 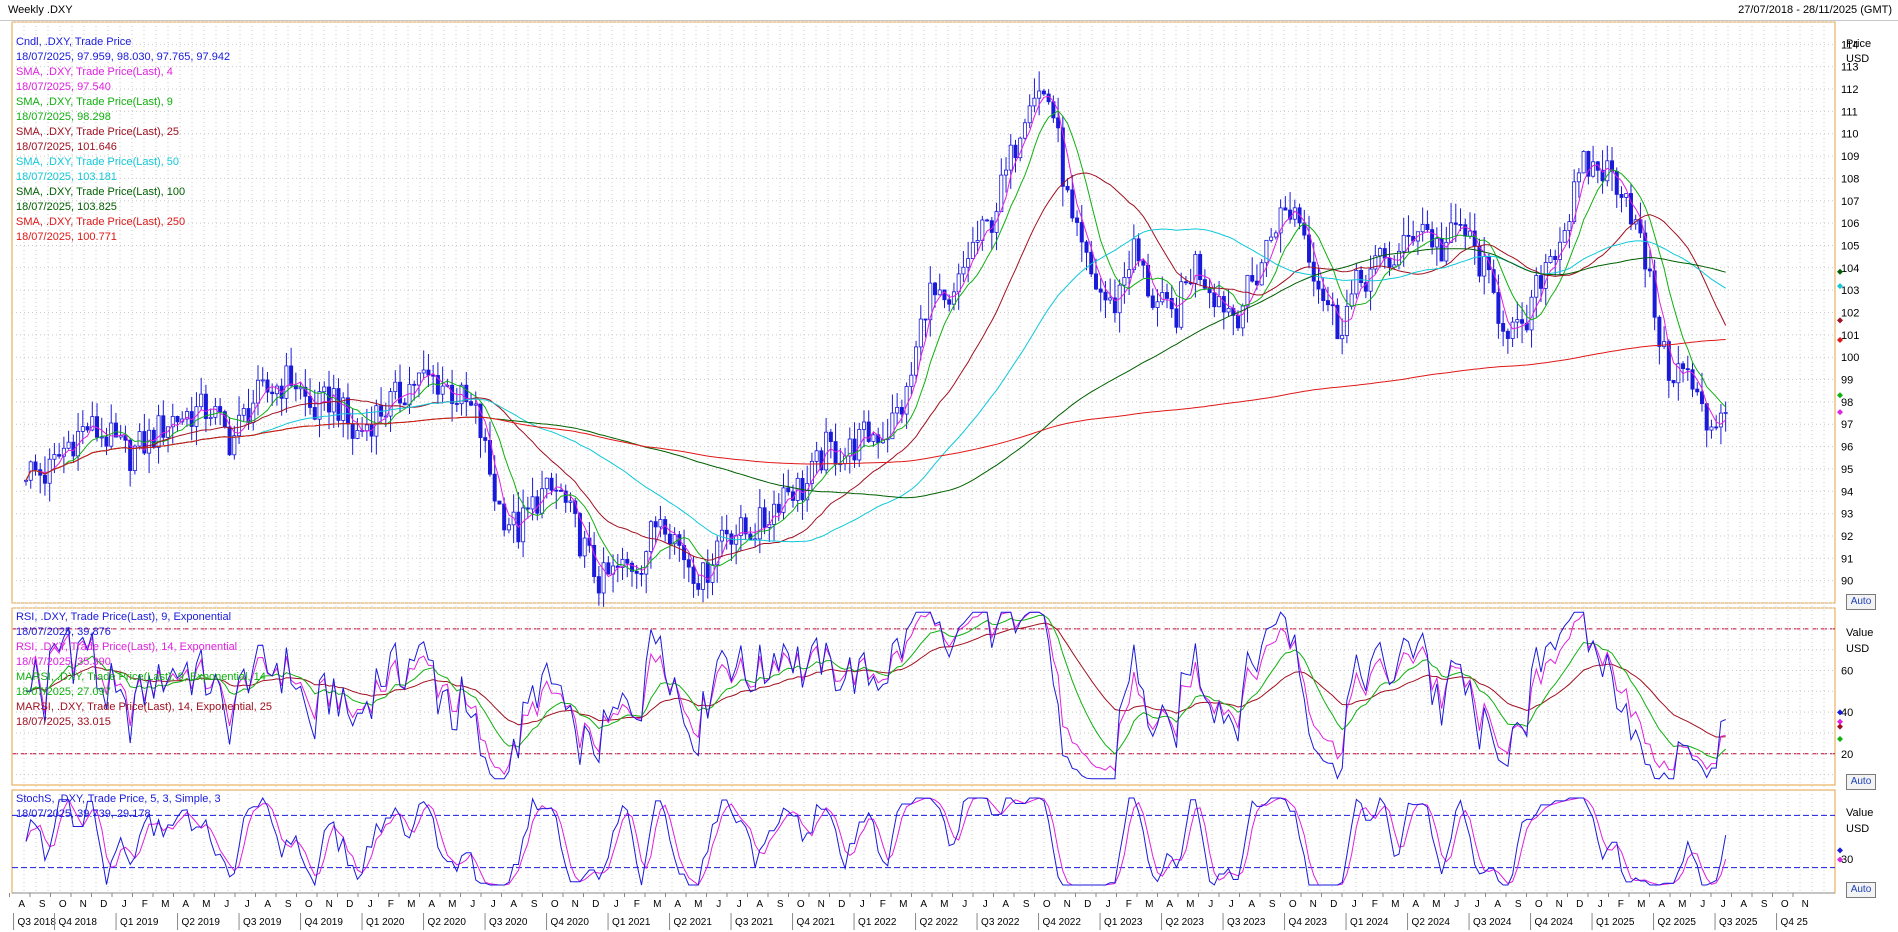 I want to click on price-marker, so click(x=1840, y=339).